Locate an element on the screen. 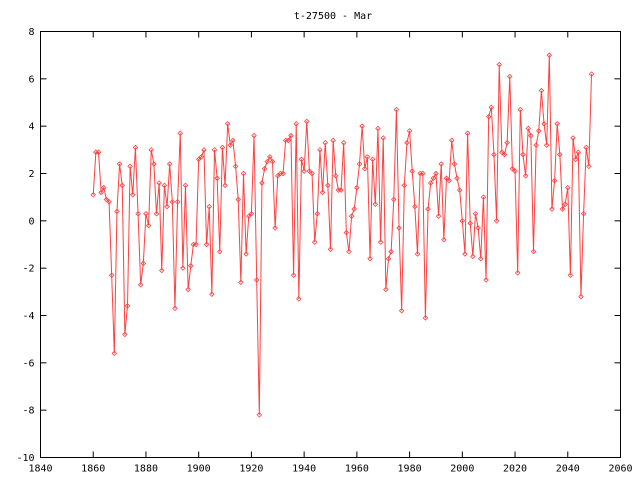 The width and height of the screenshot is (640, 480). y-axis-tick-labels: -10 -8 -6 -4 -2 0 2 4 6 8 is located at coordinates (25, 245).